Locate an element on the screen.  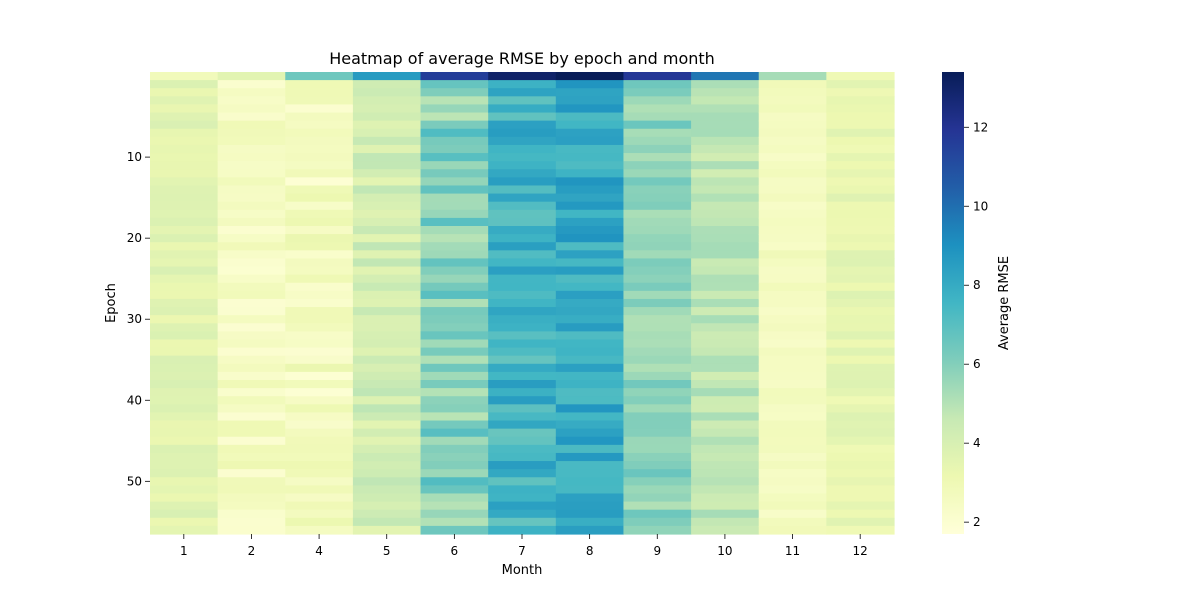
x-tick-label: 4 is located at coordinates (319, 551).